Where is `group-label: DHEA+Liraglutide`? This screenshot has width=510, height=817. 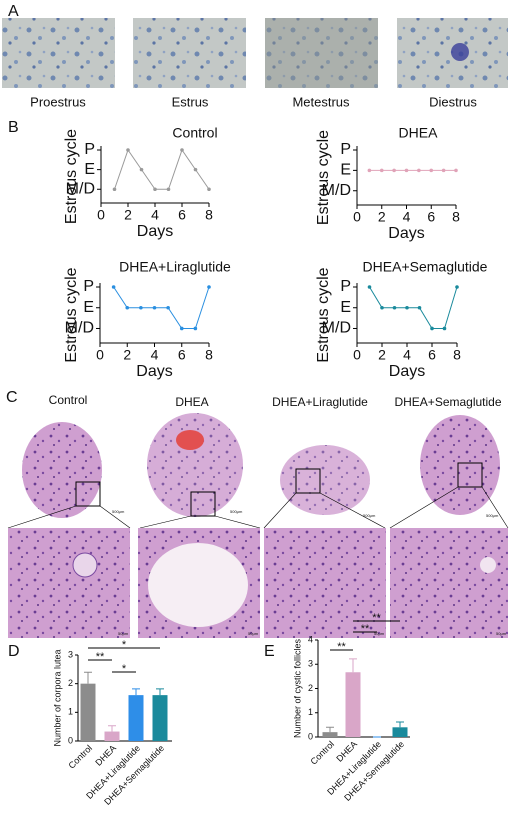 group-label: DHEA+Liraglutide is located at coordinates (320, 402).